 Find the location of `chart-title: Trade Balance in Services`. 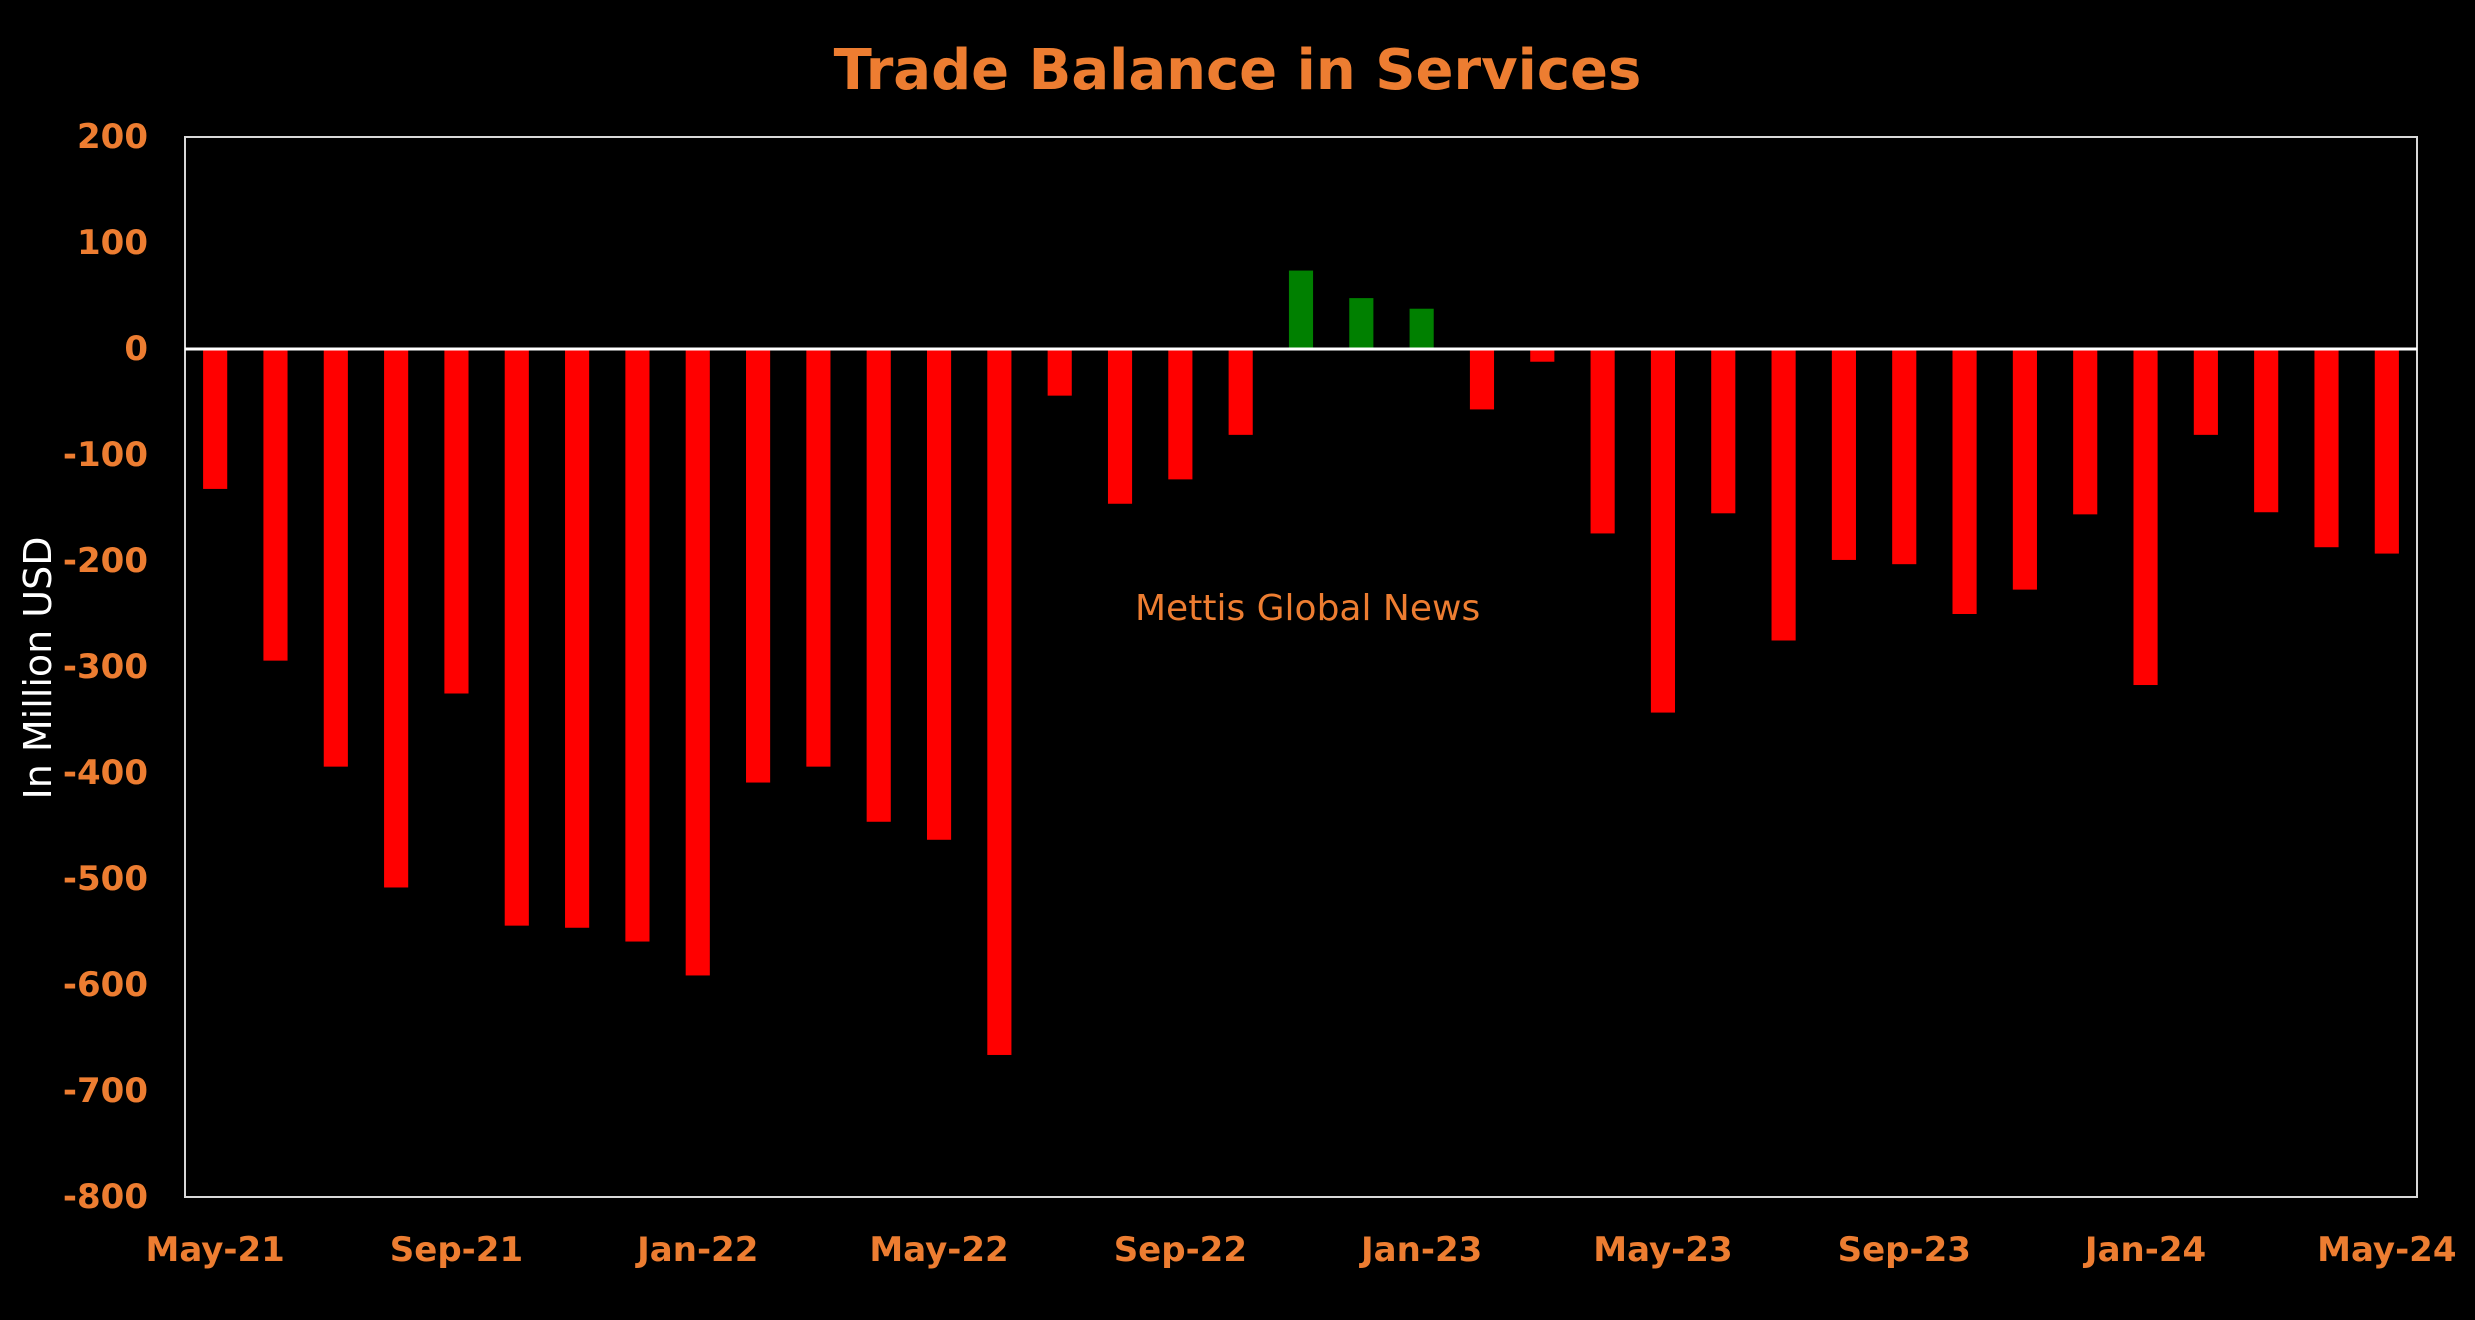

chart-title: Trade Balance in Services is located at coordinates (1237, 70).